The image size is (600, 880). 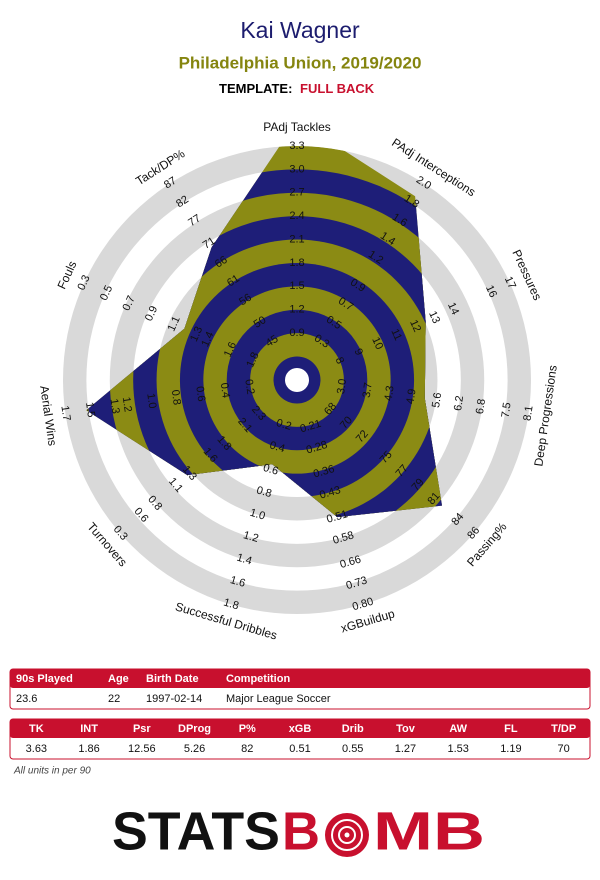 I want to click on table-header: T/DP, so click(x=563, y=729).